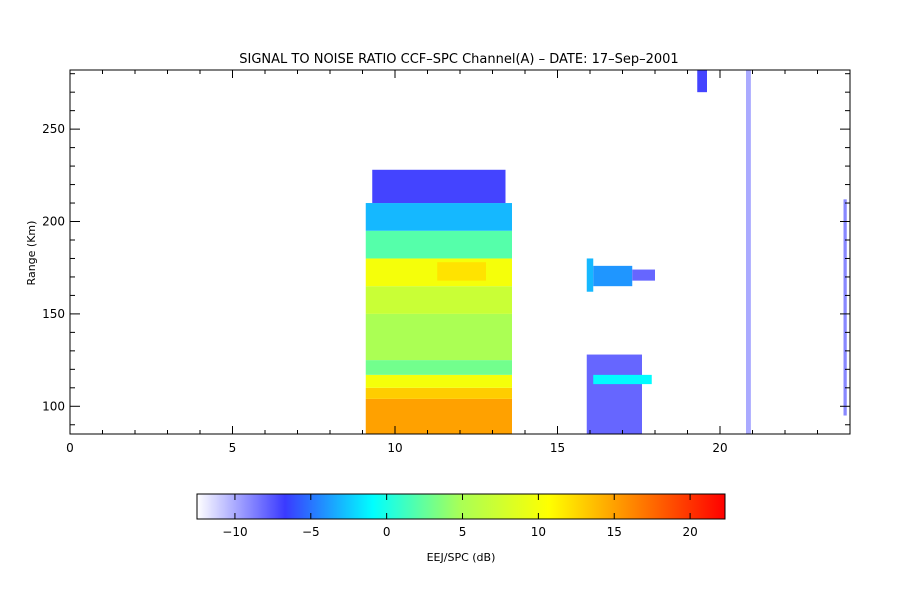  Describe the element at coordinates (557, 448) in the screenshot. I see `x-tick-label: 15` at that location.